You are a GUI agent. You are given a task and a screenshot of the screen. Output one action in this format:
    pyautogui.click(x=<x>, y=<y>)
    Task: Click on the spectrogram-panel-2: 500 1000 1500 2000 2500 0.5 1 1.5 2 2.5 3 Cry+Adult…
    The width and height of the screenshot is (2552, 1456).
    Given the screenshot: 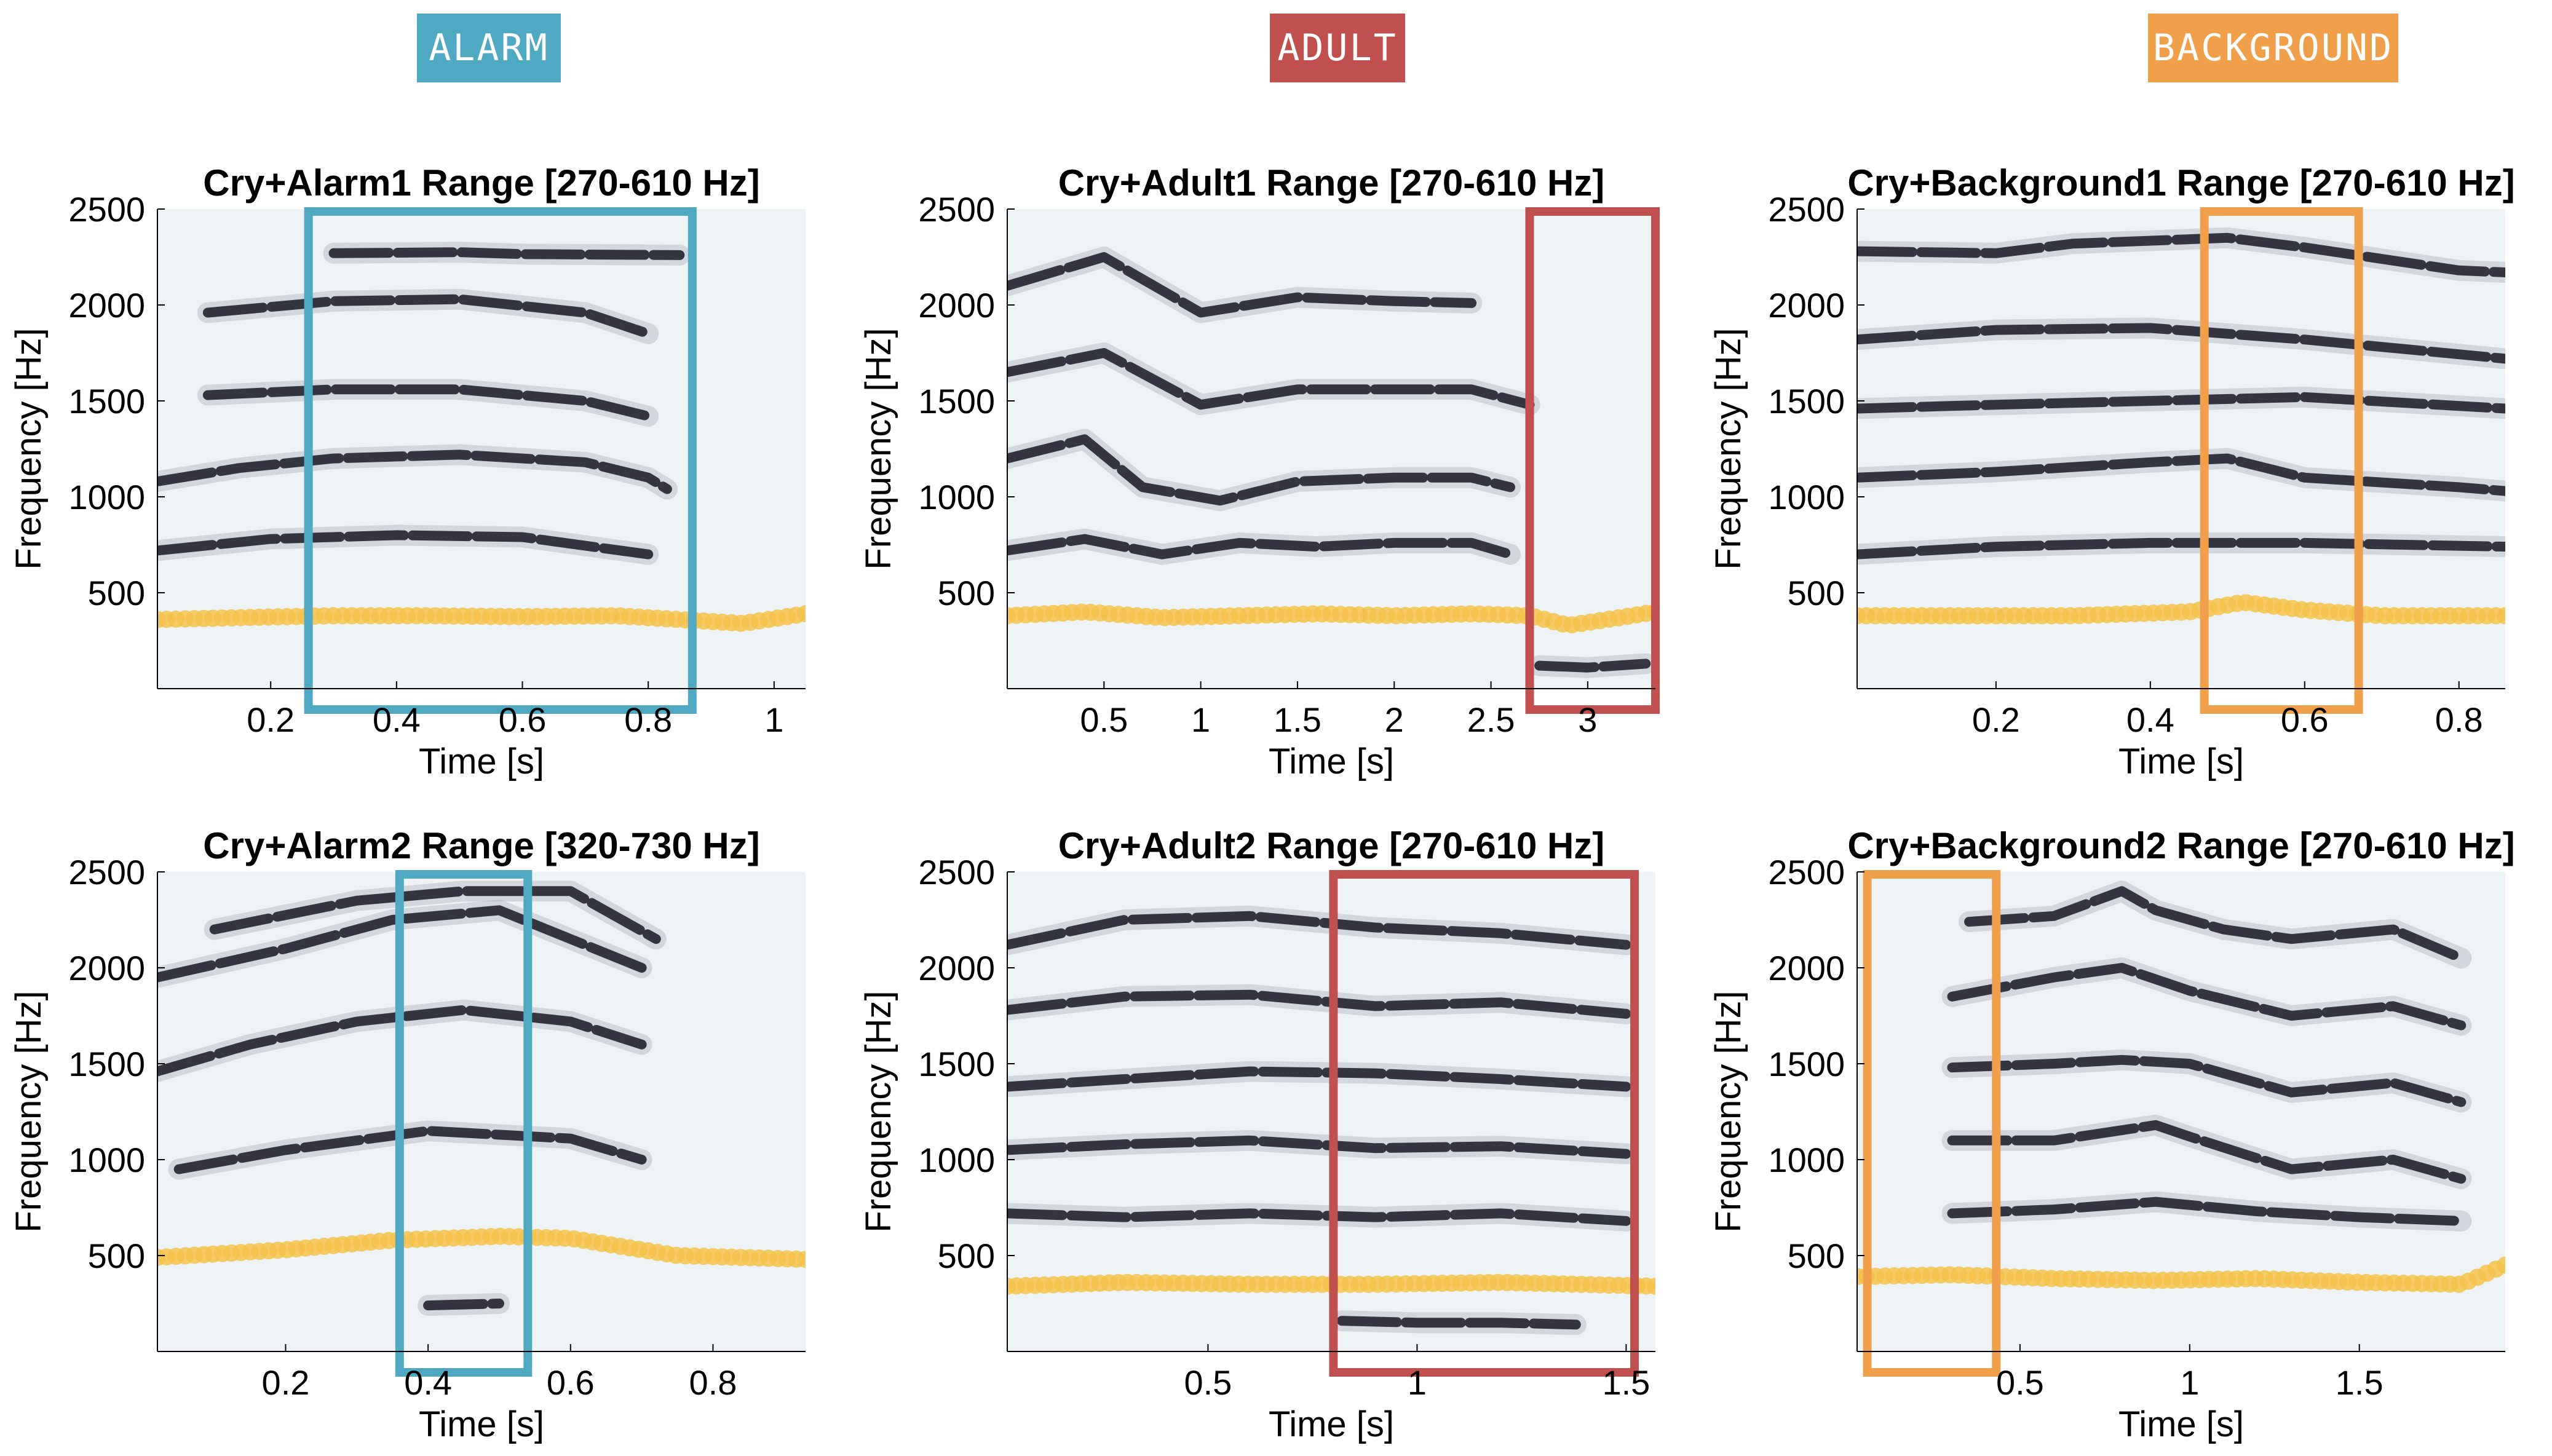 What is the action you would take?
    pyautogui.click(x=1259, y=472)
    